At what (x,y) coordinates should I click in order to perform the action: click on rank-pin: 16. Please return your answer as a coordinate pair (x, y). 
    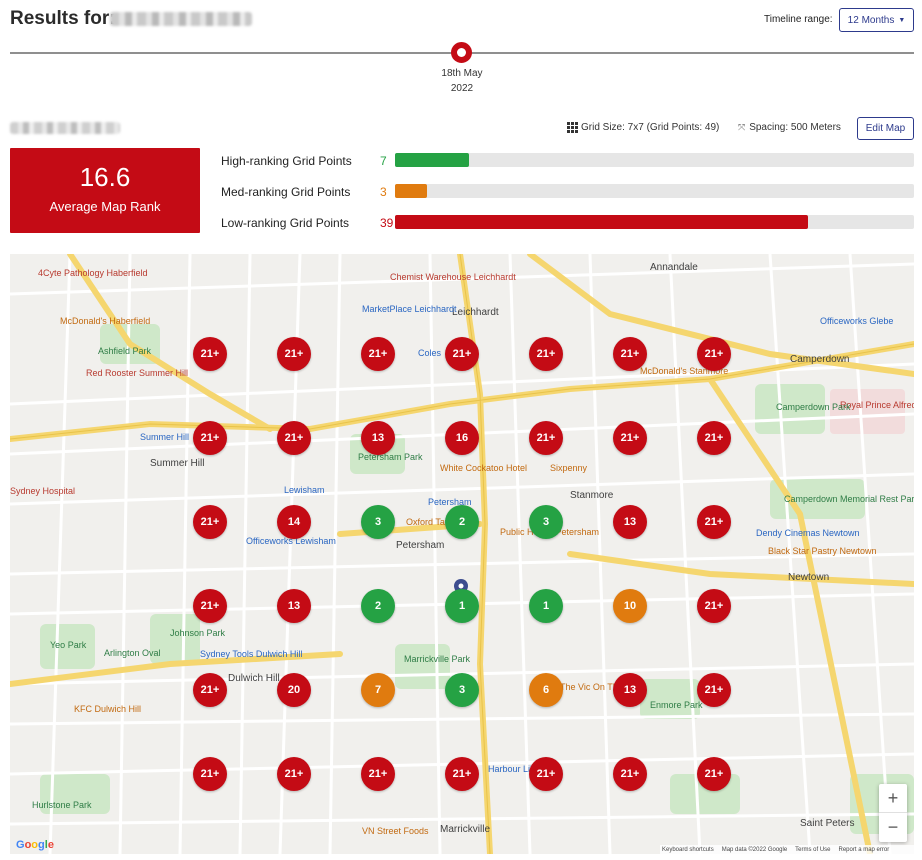
    Looking at the image, I should click on (462, 438).